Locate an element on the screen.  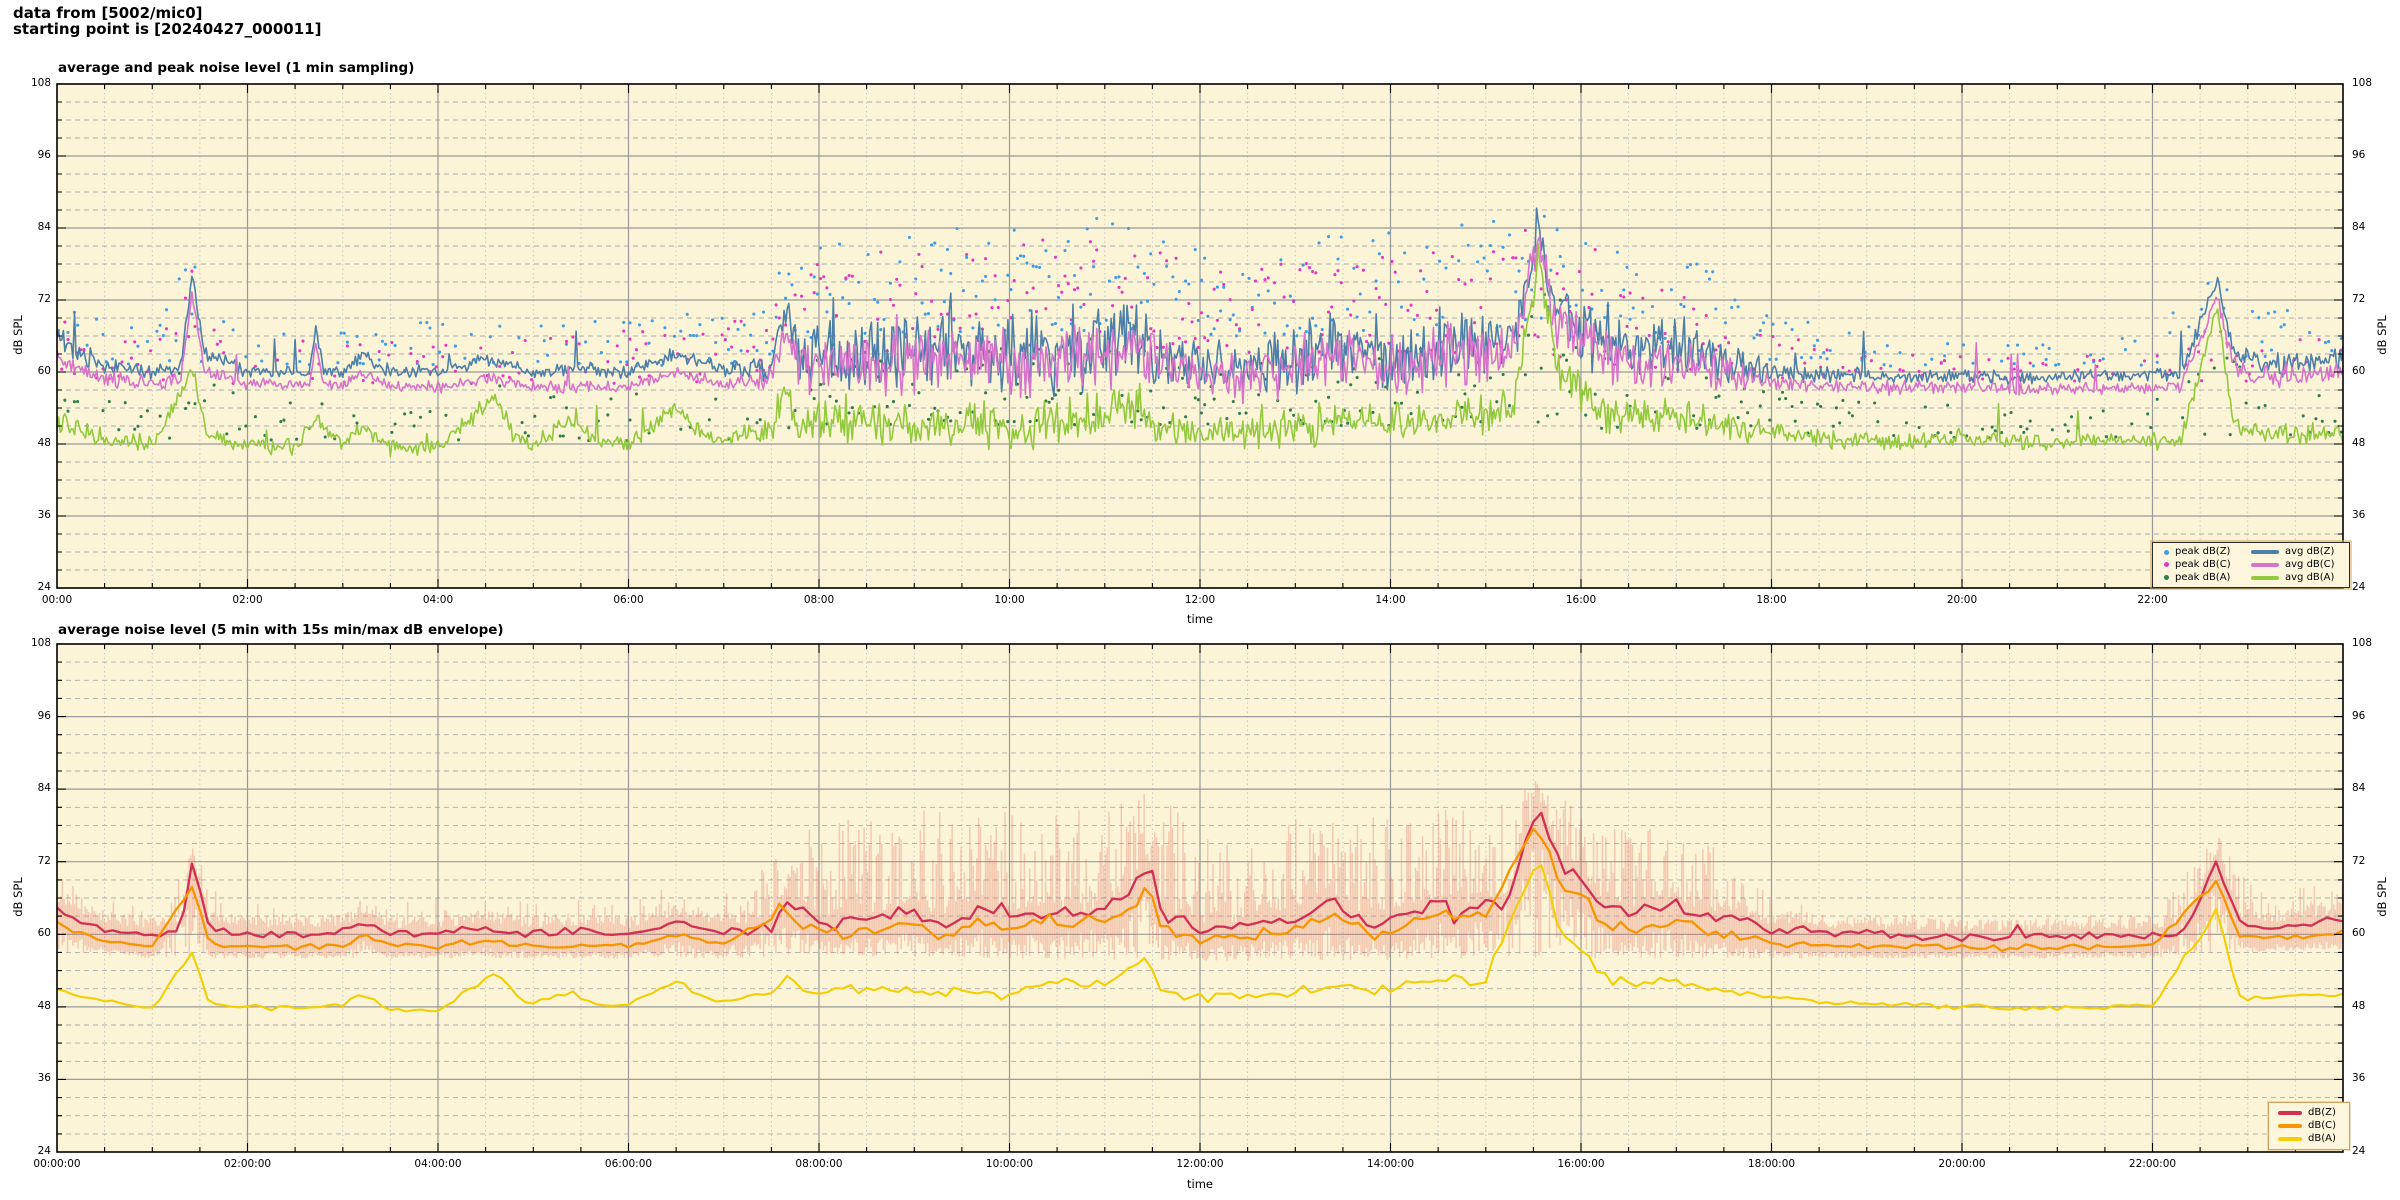
legend-label: peak dB(C) is located at coordinates (2203, 564).